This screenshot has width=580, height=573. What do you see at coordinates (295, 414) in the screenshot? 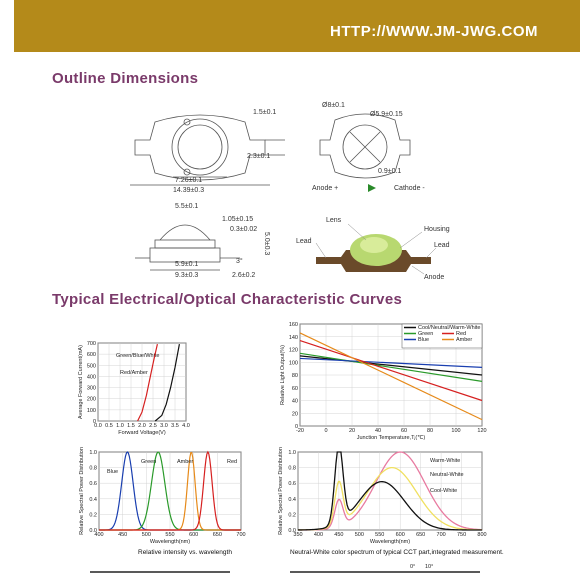
I see `y-tick-label: 20` at bounding box center [295, 414].